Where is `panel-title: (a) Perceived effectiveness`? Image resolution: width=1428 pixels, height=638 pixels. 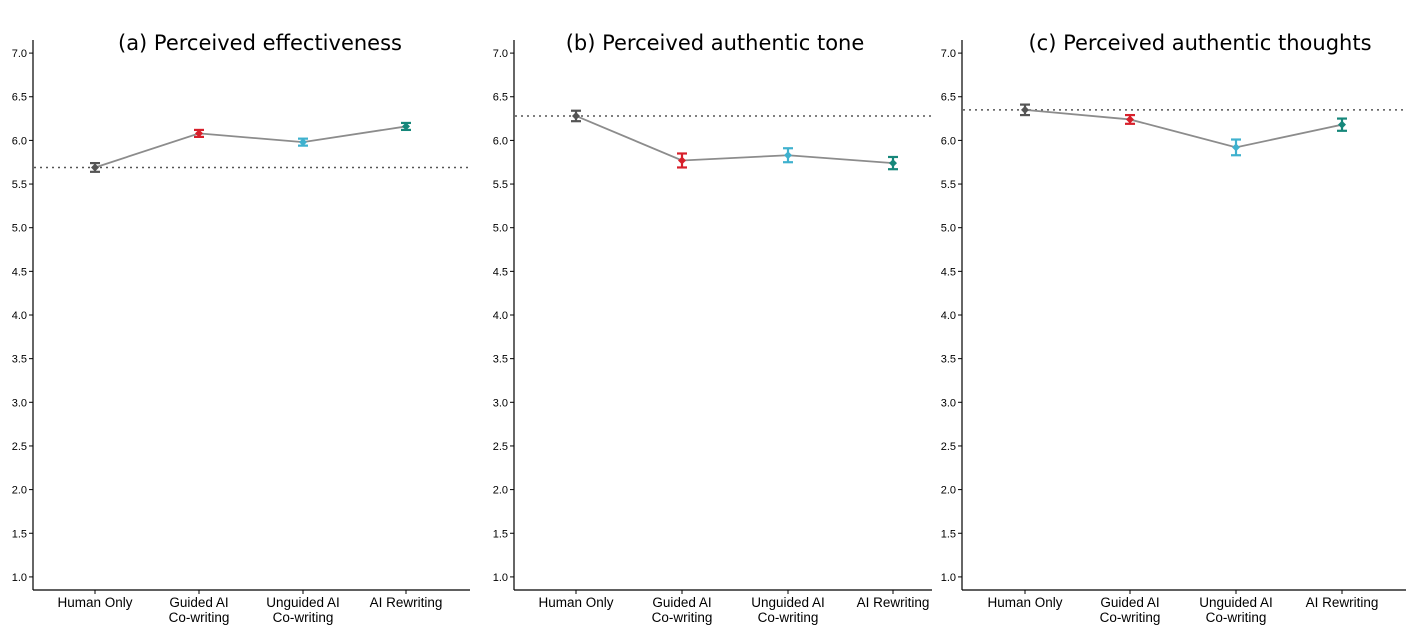 panel-title: (a) Perceived effectiveness is located at coordinates (260, 43).